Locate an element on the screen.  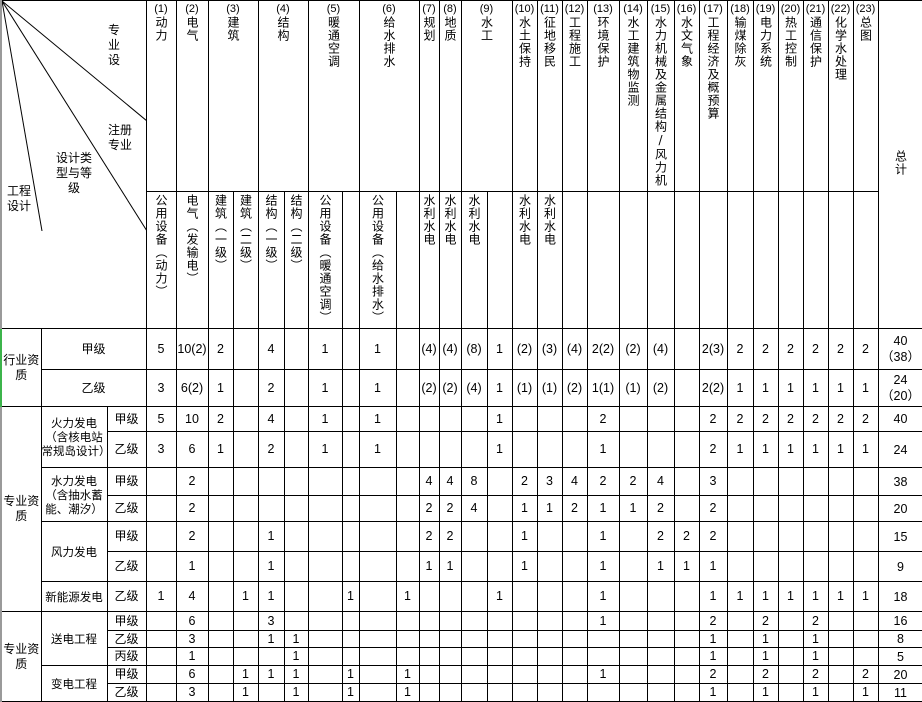
design-type-label: 风力发电 is located at coordinates (74, 551).